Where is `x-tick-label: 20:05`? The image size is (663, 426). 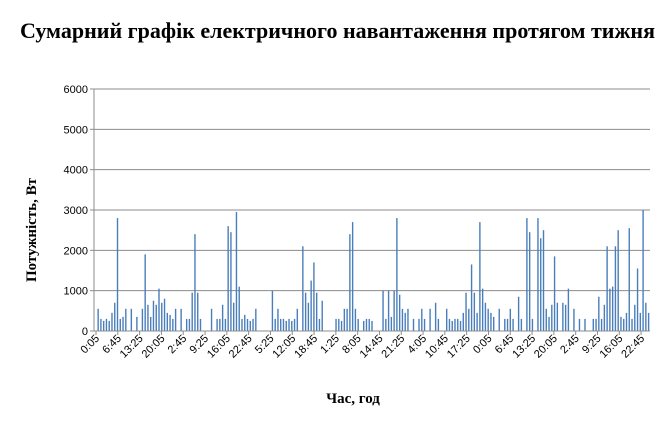
x-tick-label: 20:05 is located at coordinates (546, 347).